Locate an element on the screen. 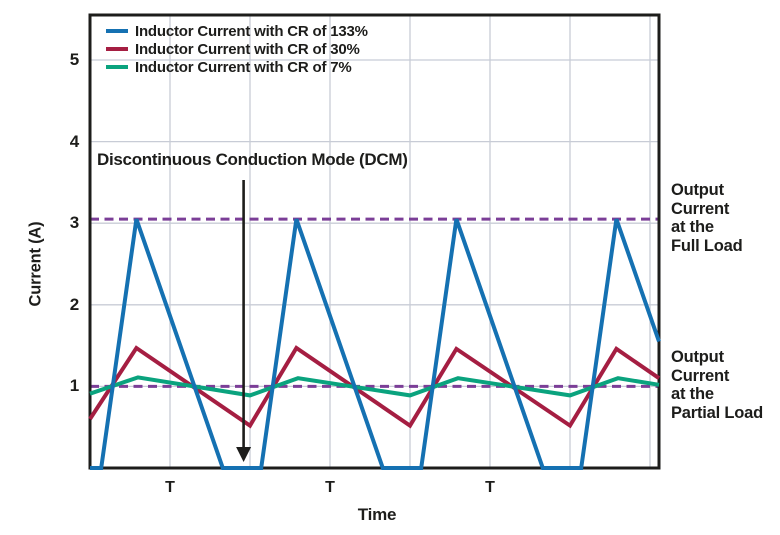  y-tick-label: 3 is located at coordinates (74, 223).